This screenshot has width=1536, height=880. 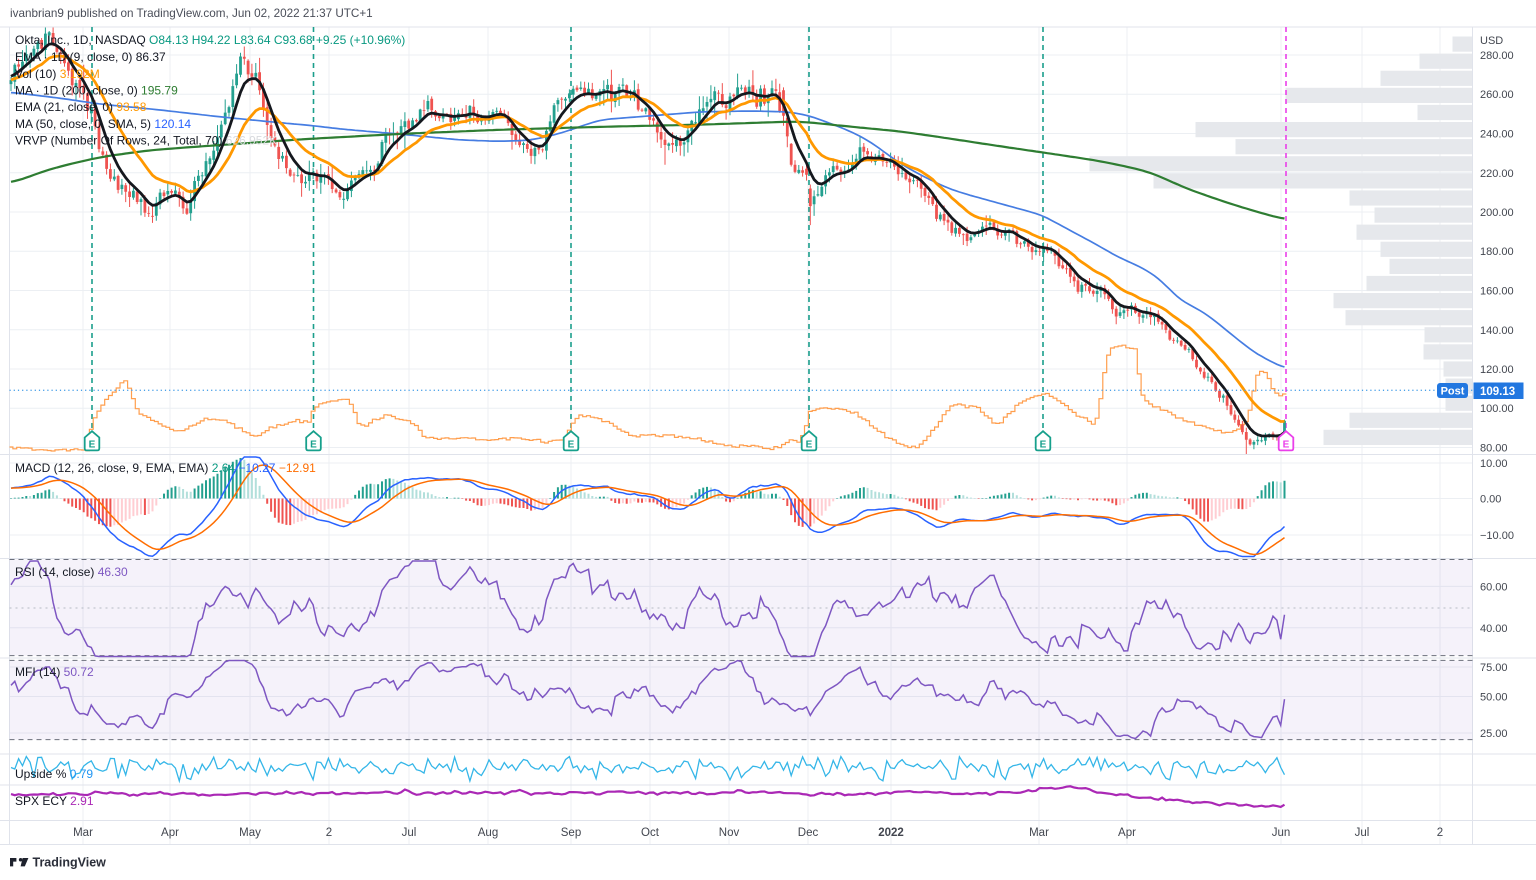 What do you see at coordinates (1453, 392) in the screenshot?
I see `svg-text: Post` at bounding box center [1453, 392].